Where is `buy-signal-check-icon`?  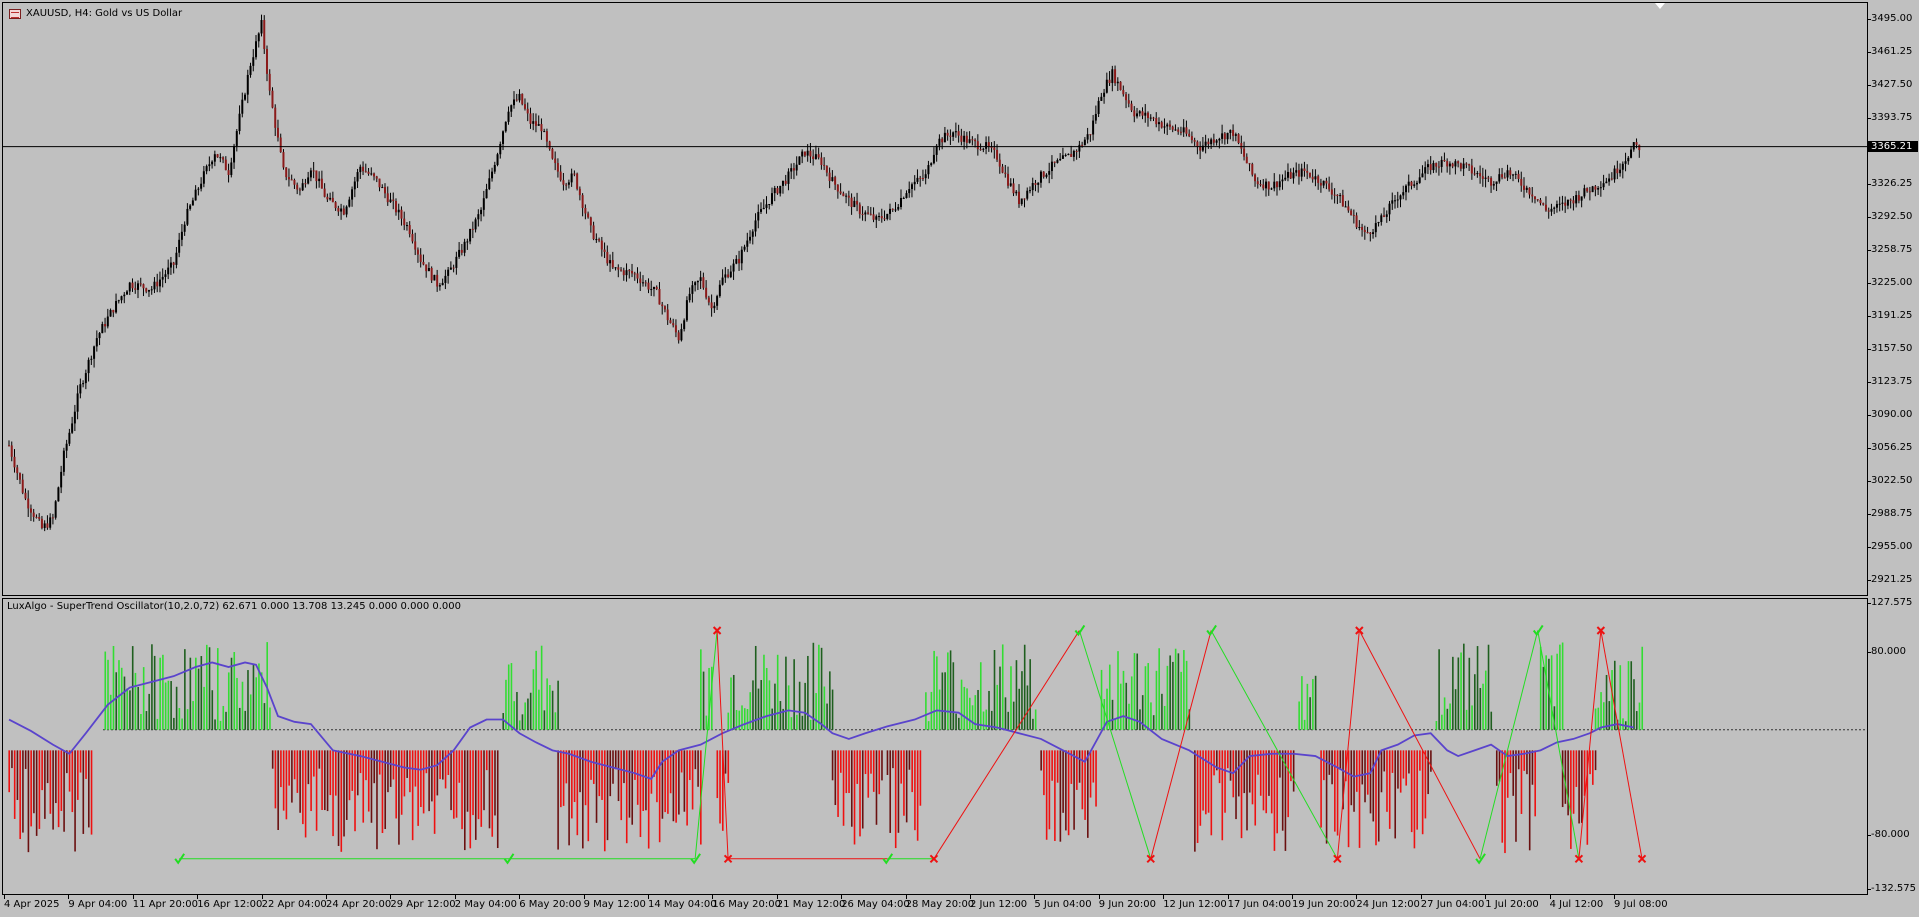 buy-signal-check-icon is located at coordinates (1080, 630).